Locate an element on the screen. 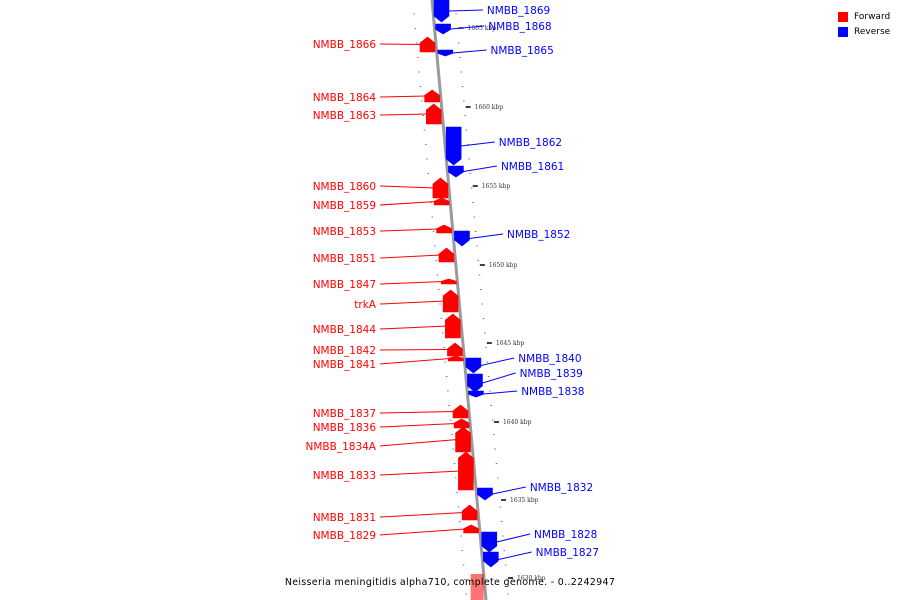 The image size is (900, 600). forward-gene-label: NMBB_1841 is located at coordinates (344, 365).